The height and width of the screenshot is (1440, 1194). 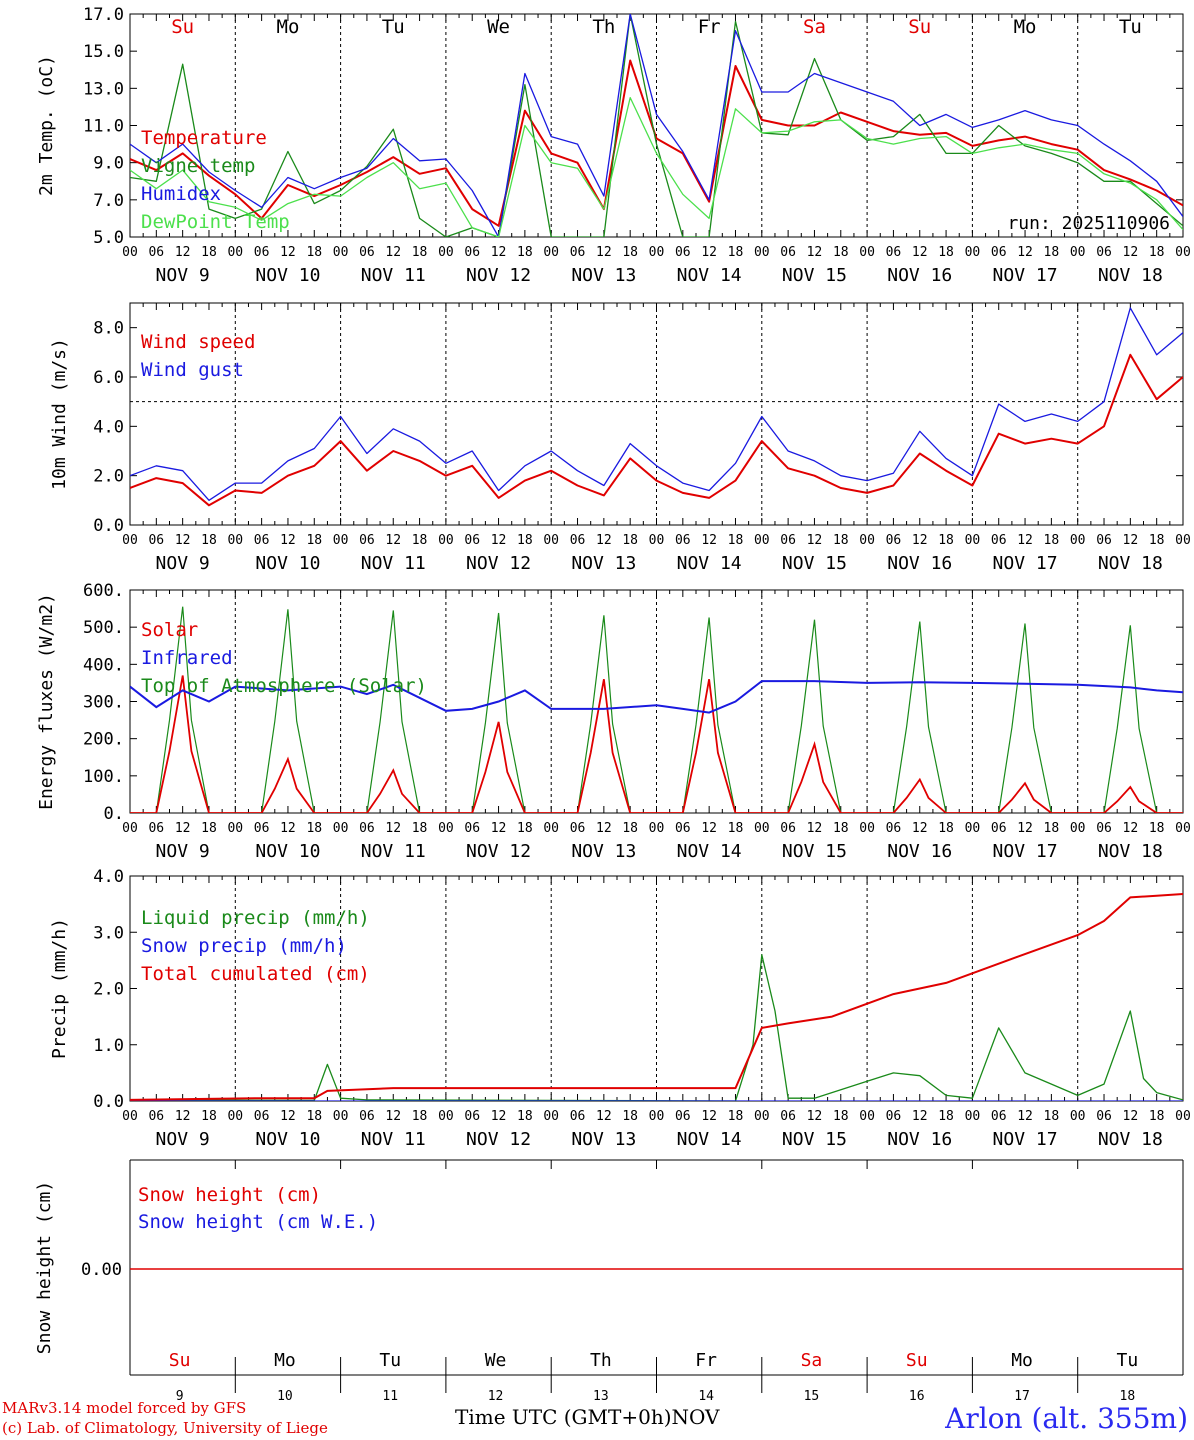 What do you see at coordinates (103, 52) in the screenshot?
I see `y-tick-label: 15.0` at bounding box center [103, 52].